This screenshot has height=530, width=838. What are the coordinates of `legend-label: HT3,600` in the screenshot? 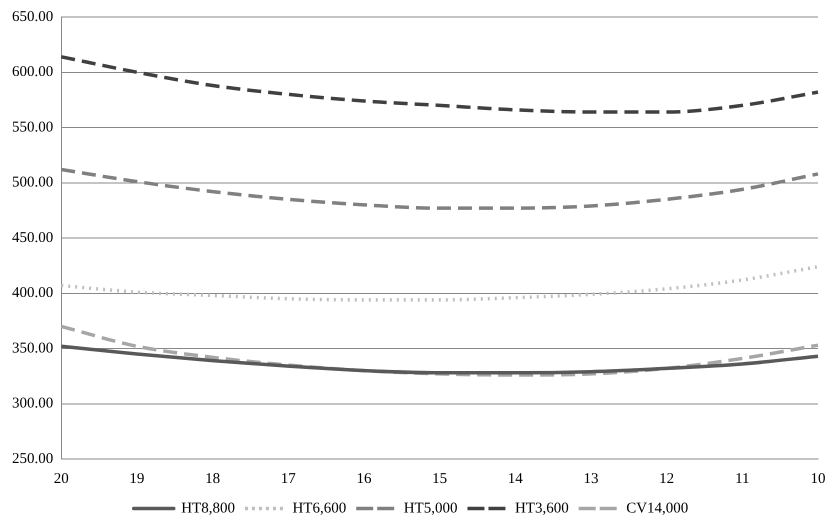 It's located at (541, 508).